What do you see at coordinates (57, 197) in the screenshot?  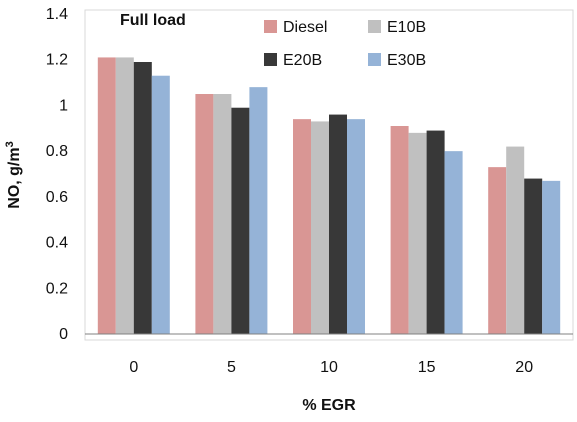 I see `y-tick-label: 0.6` at bounding box center [57, 197].